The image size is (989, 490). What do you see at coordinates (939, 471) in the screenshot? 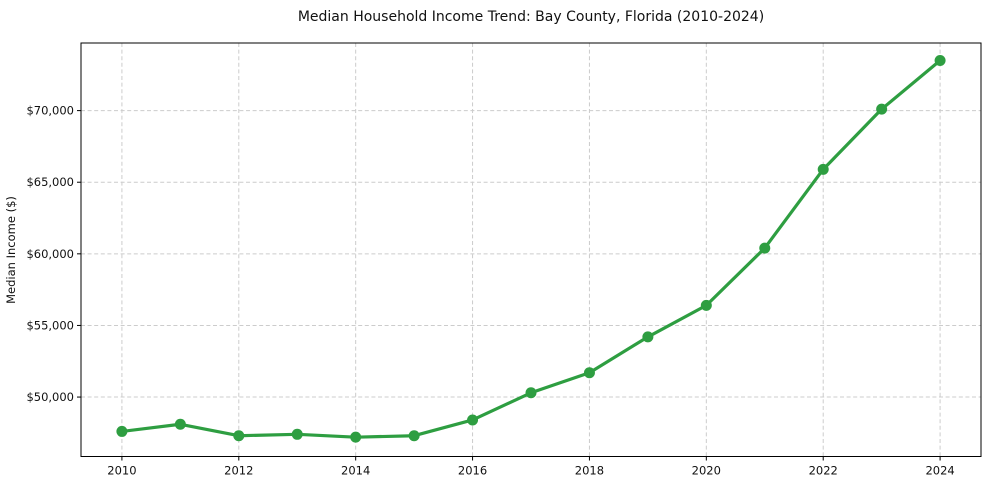
I see `x-tick-label: 2024` at bounding box center [939, 471].